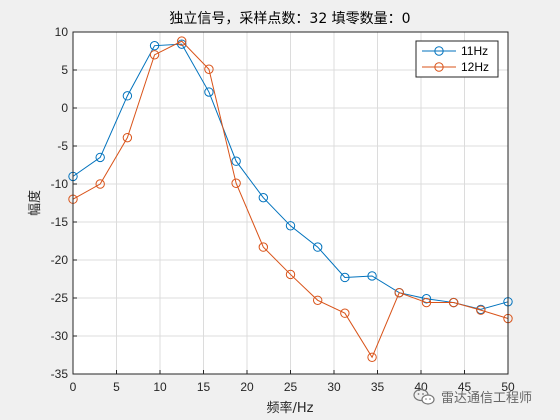 This screenshot has height=420, width=560. Describe the element at coordinates (116, 387) in the screenshot. I see `x-tick-label: 5` at that location.